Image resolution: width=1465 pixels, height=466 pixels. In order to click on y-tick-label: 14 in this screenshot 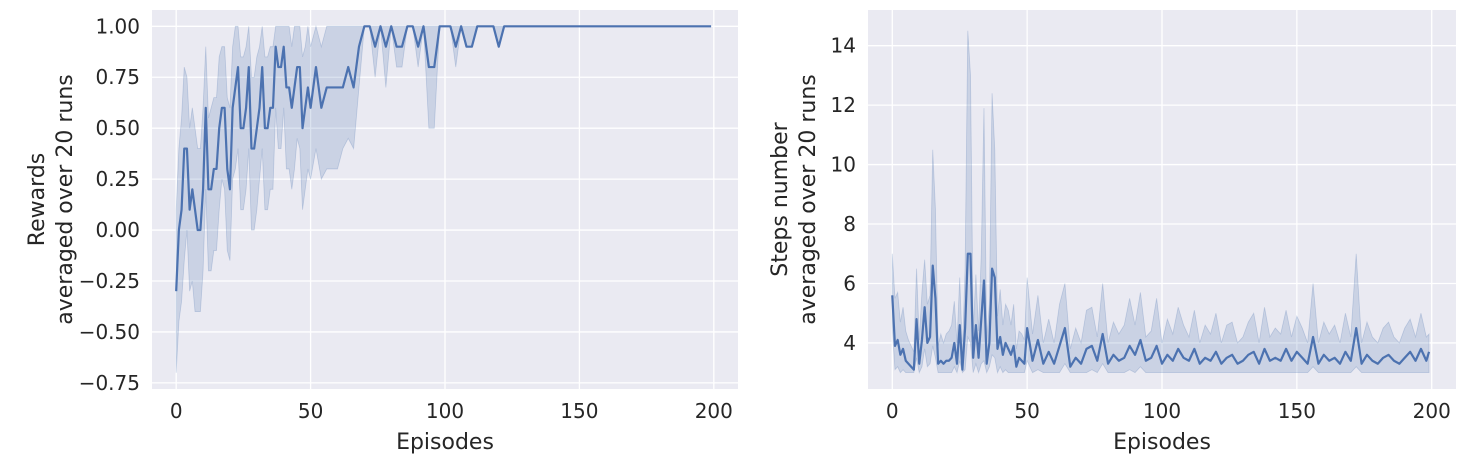, I will do `click(843, 46)`.